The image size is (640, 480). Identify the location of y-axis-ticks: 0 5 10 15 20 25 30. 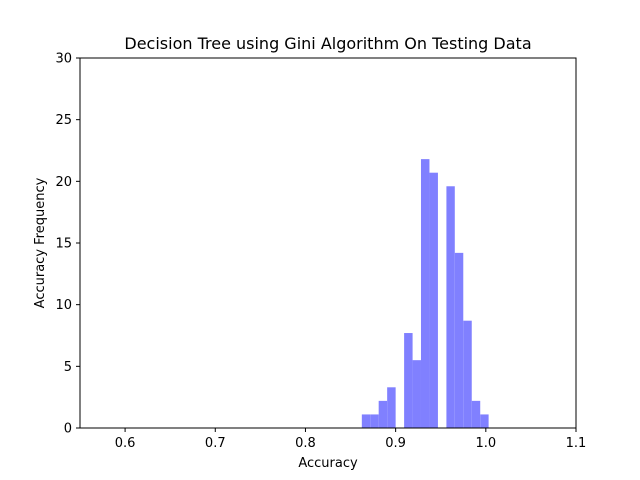
(67, 244).